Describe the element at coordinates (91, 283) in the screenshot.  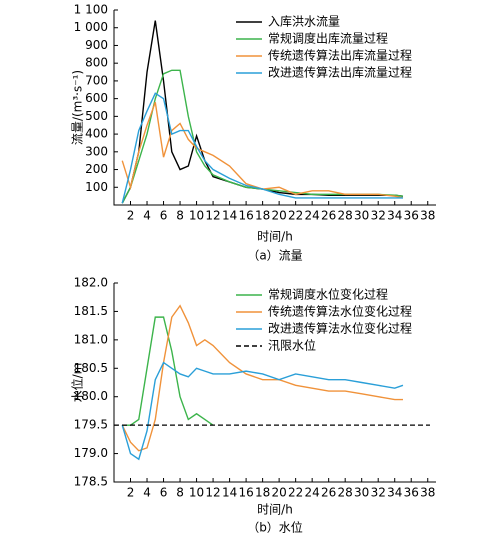
I see `y-tick-label: 182.0` at that location.